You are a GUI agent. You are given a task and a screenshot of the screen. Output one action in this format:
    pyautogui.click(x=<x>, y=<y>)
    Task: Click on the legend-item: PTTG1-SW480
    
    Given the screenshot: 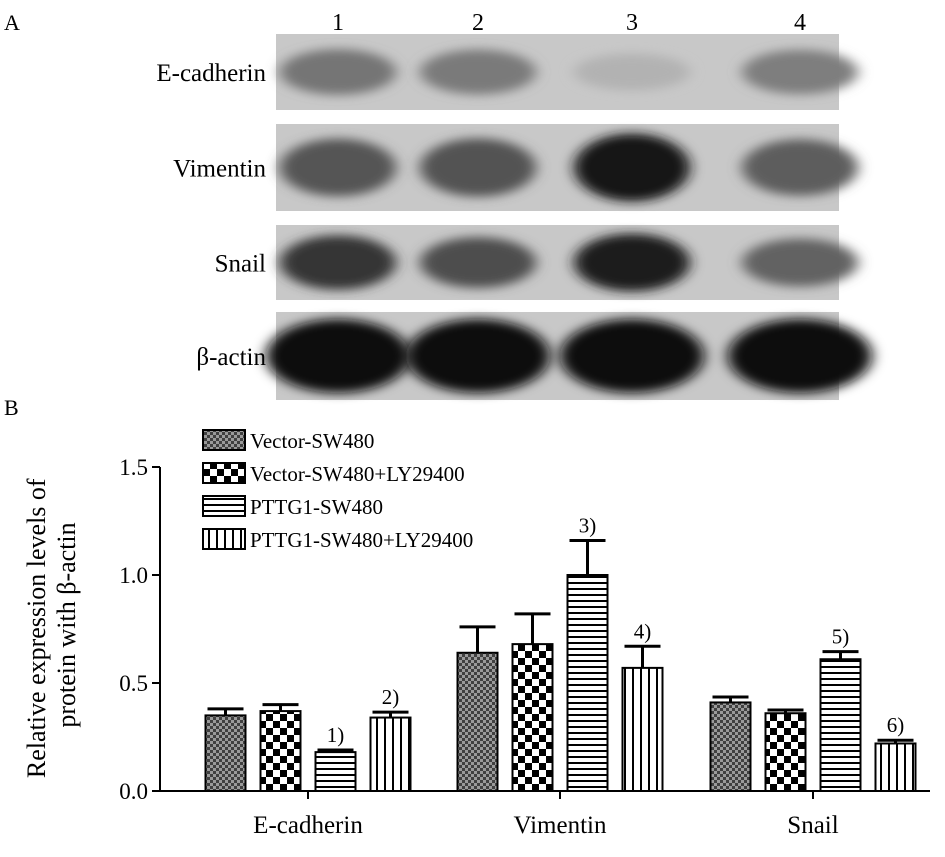 What is the action you would take?
    pyautogui.click(x=292, y=507)
    